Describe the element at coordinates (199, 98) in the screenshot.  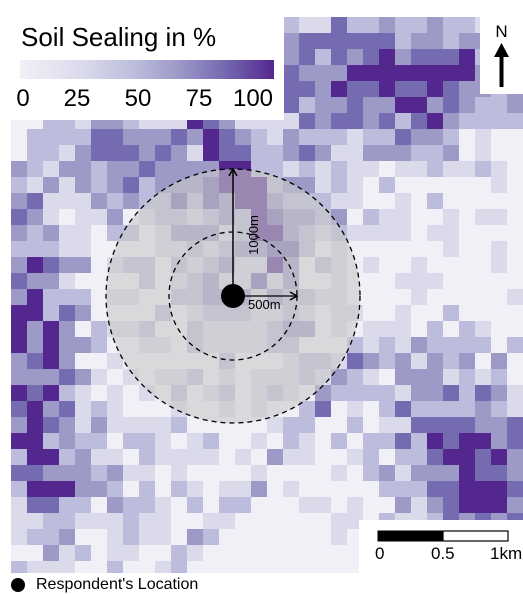
I see `legend-tick-75: 75` at that location.